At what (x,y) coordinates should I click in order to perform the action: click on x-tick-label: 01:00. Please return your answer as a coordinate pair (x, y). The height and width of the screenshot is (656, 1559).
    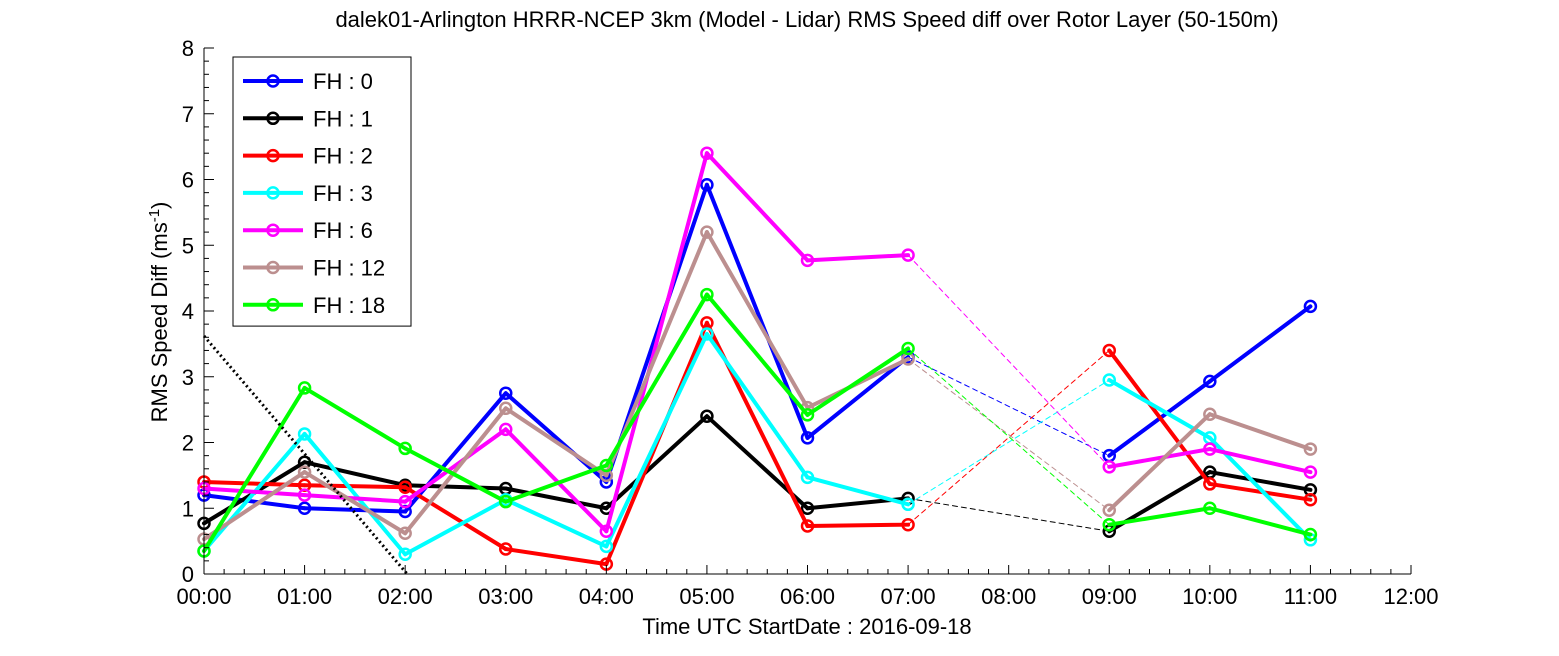
    Looking at the image, I should click on (304, 596).